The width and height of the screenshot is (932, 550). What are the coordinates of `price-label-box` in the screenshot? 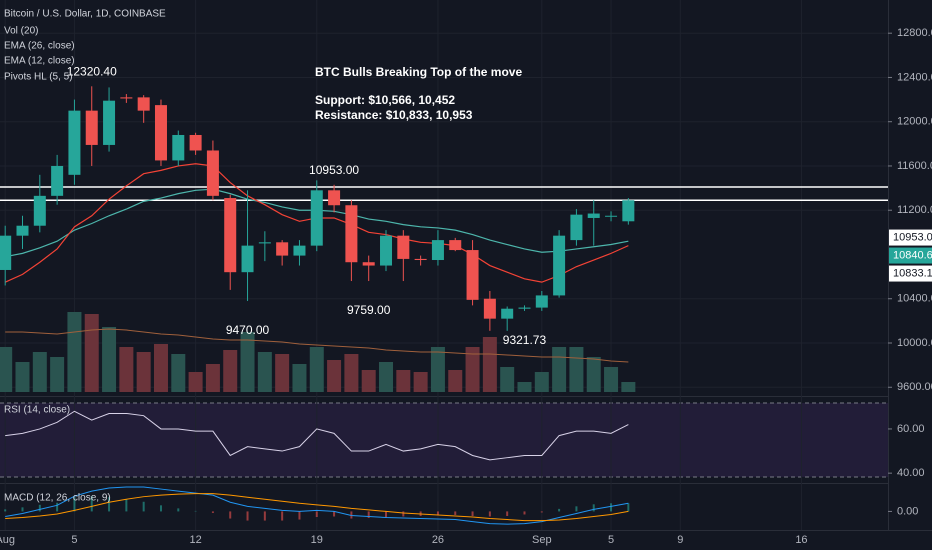 It's located at (910, 255).